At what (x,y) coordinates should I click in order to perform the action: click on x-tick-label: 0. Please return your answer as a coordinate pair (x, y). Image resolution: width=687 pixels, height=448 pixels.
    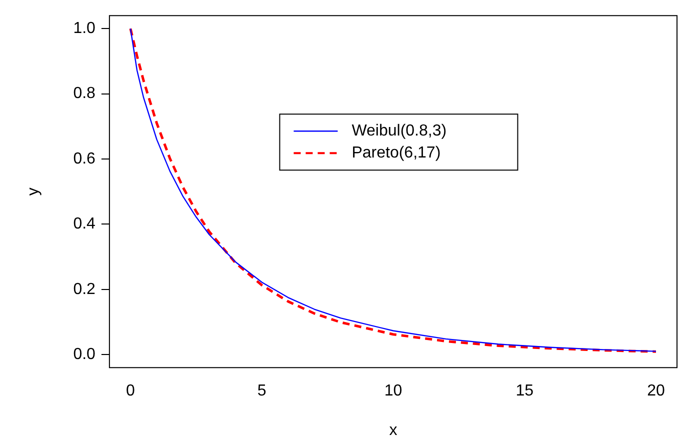
    Looking at the image, I should click on (131, 391).